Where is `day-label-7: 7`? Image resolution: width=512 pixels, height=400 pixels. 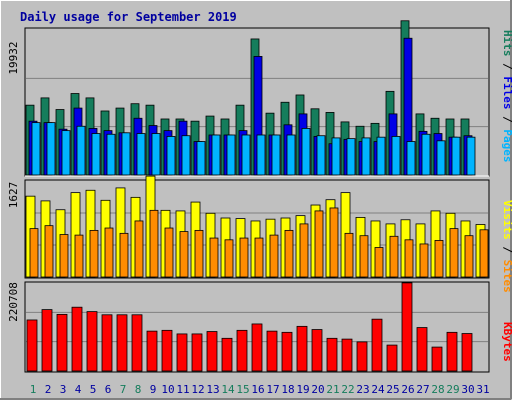 day-label-7: 7 is located at coordinates (123, 389).